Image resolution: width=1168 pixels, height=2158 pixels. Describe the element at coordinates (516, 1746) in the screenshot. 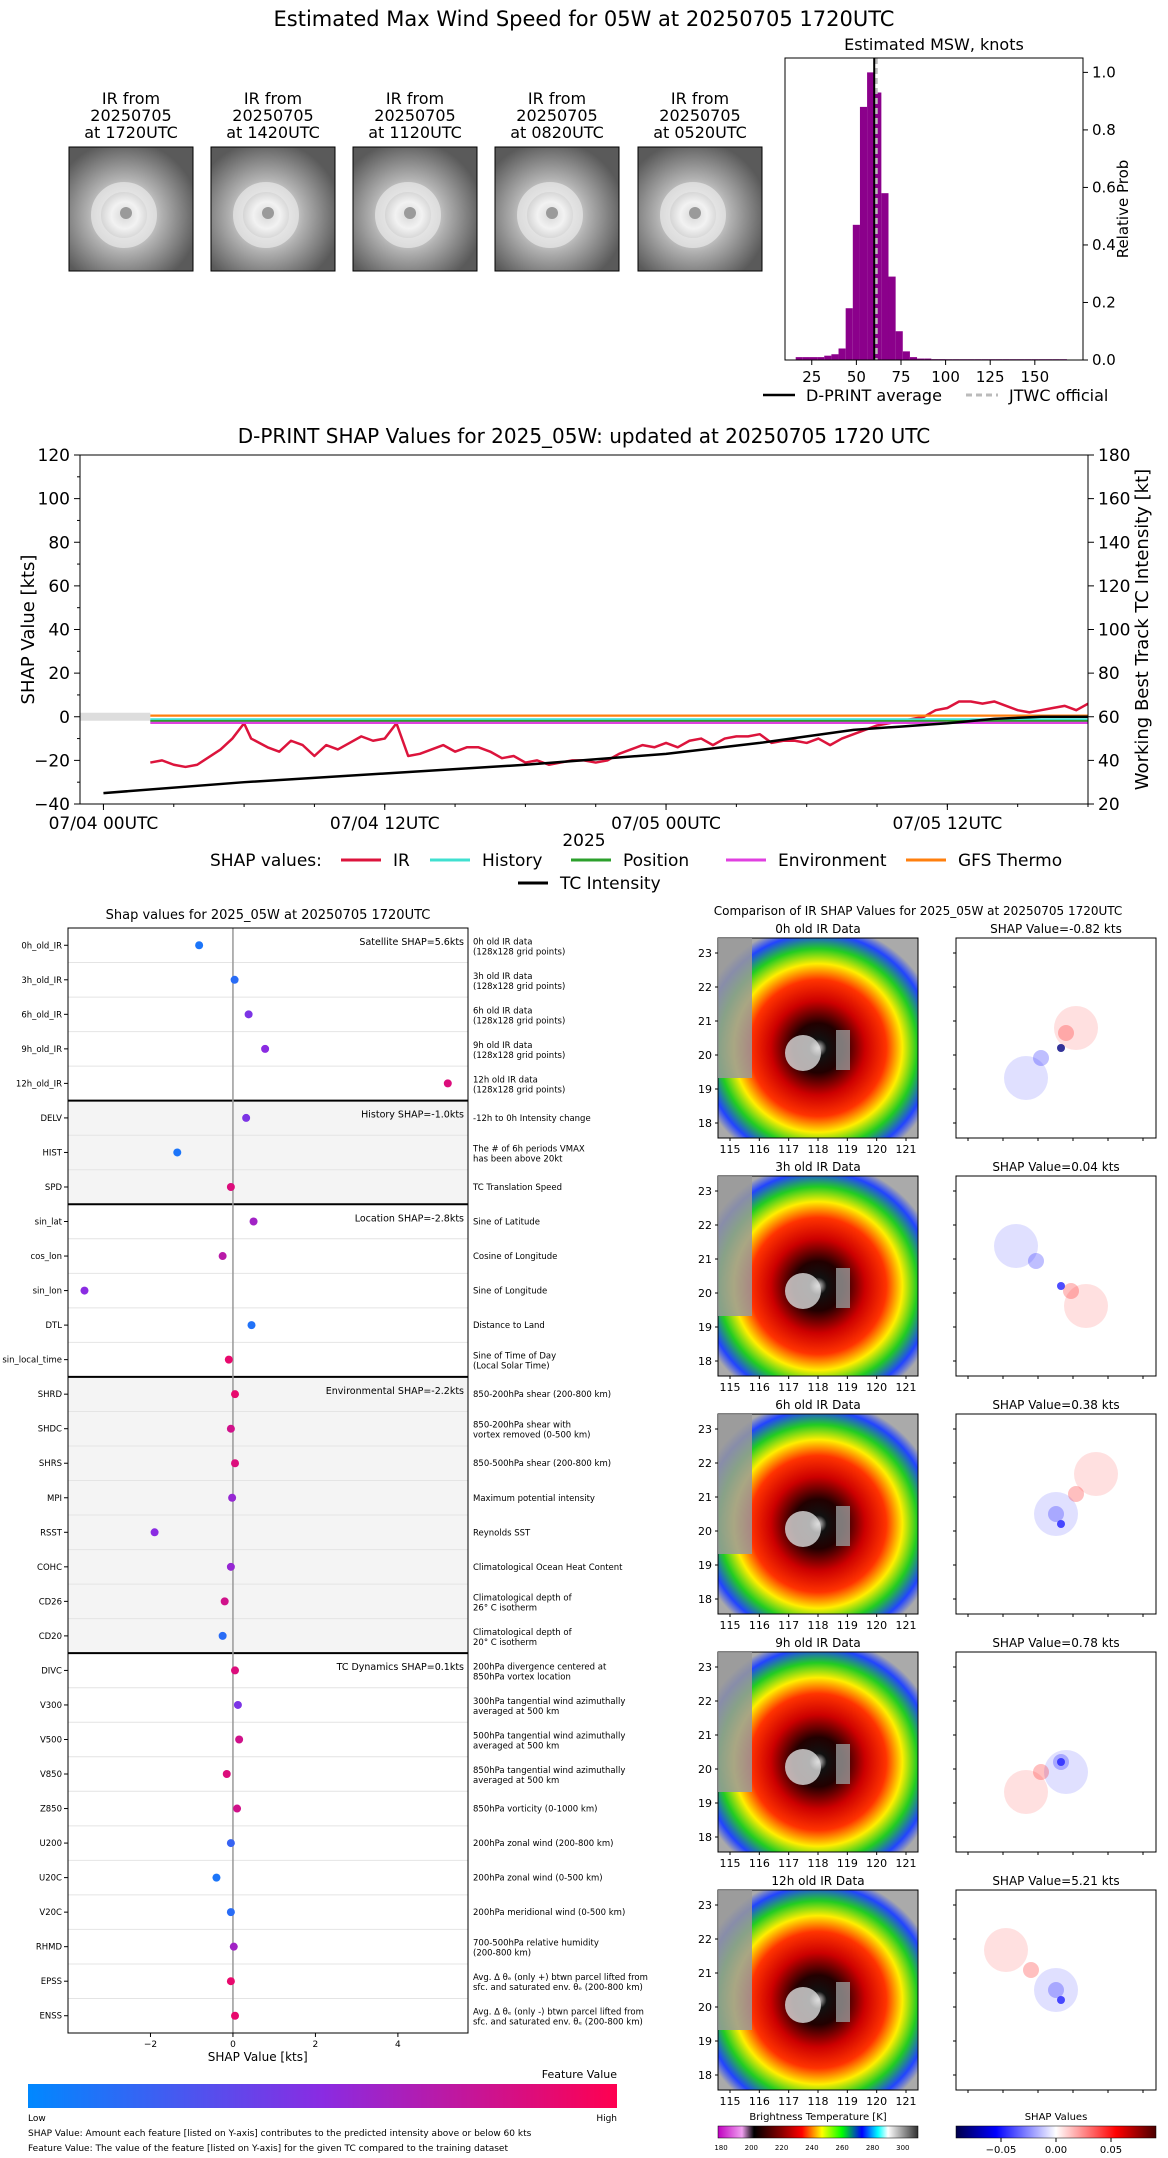

I see `feature-description: averaged at 500 km` at that location.